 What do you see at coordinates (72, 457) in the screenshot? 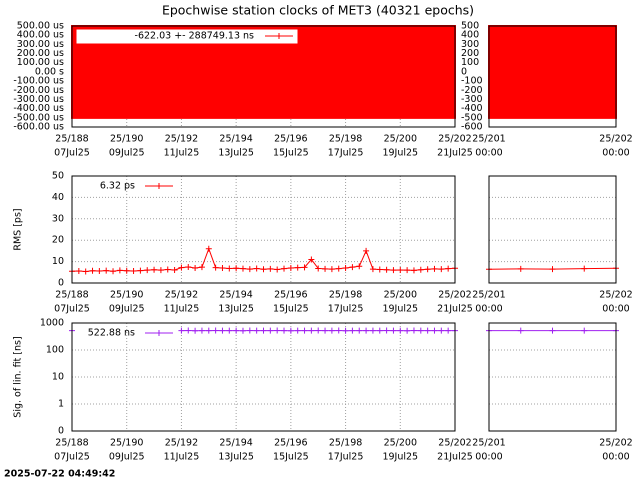
I see `x-tick-label: 07Jul25` at bounding box center [72, 457].